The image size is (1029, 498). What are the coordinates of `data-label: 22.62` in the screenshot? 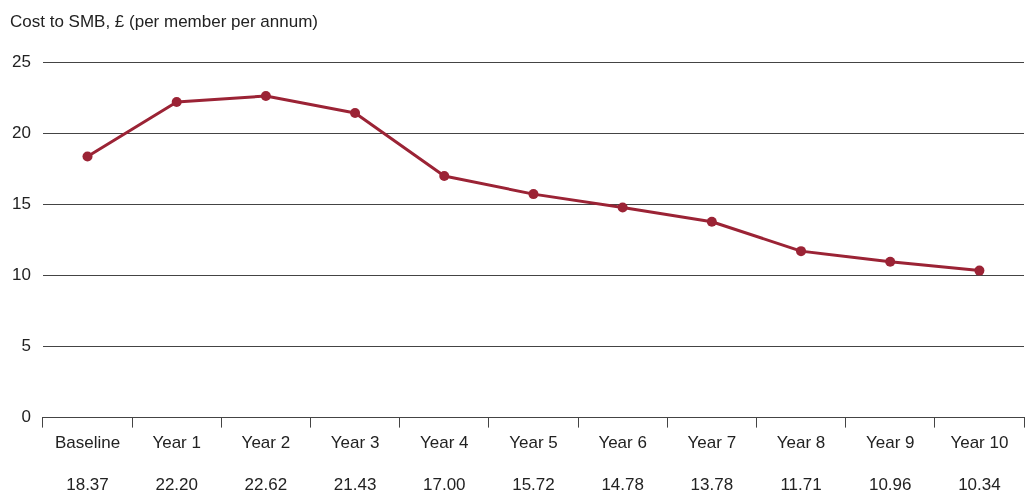 It's located at (266, 484).